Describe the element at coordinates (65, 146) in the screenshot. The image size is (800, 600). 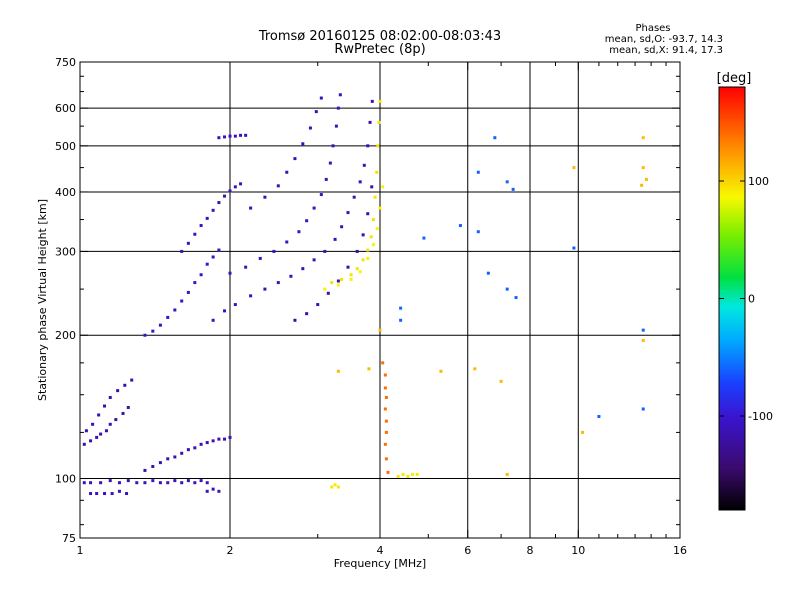
I see `y-tick-label: 500` at that location.